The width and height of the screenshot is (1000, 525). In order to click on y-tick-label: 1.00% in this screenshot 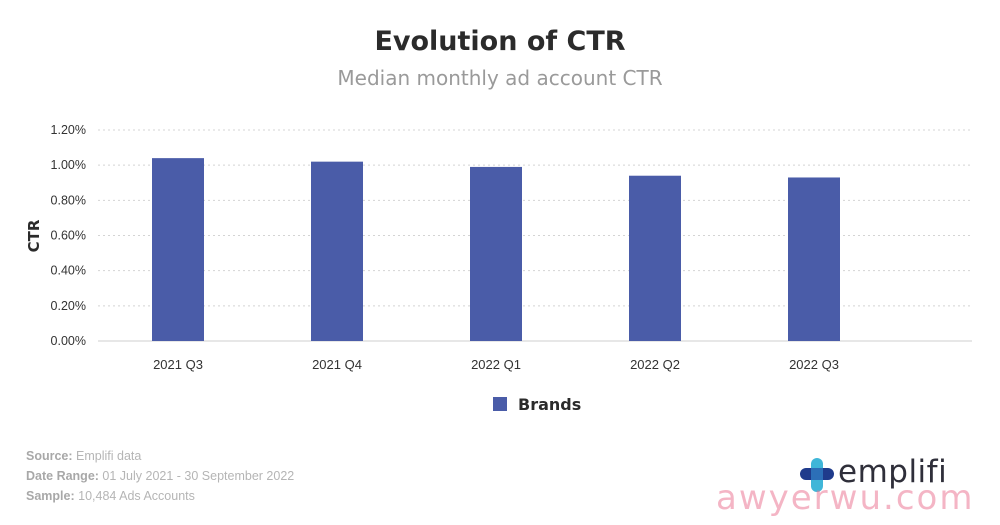, I will do `click(68, 165)`.